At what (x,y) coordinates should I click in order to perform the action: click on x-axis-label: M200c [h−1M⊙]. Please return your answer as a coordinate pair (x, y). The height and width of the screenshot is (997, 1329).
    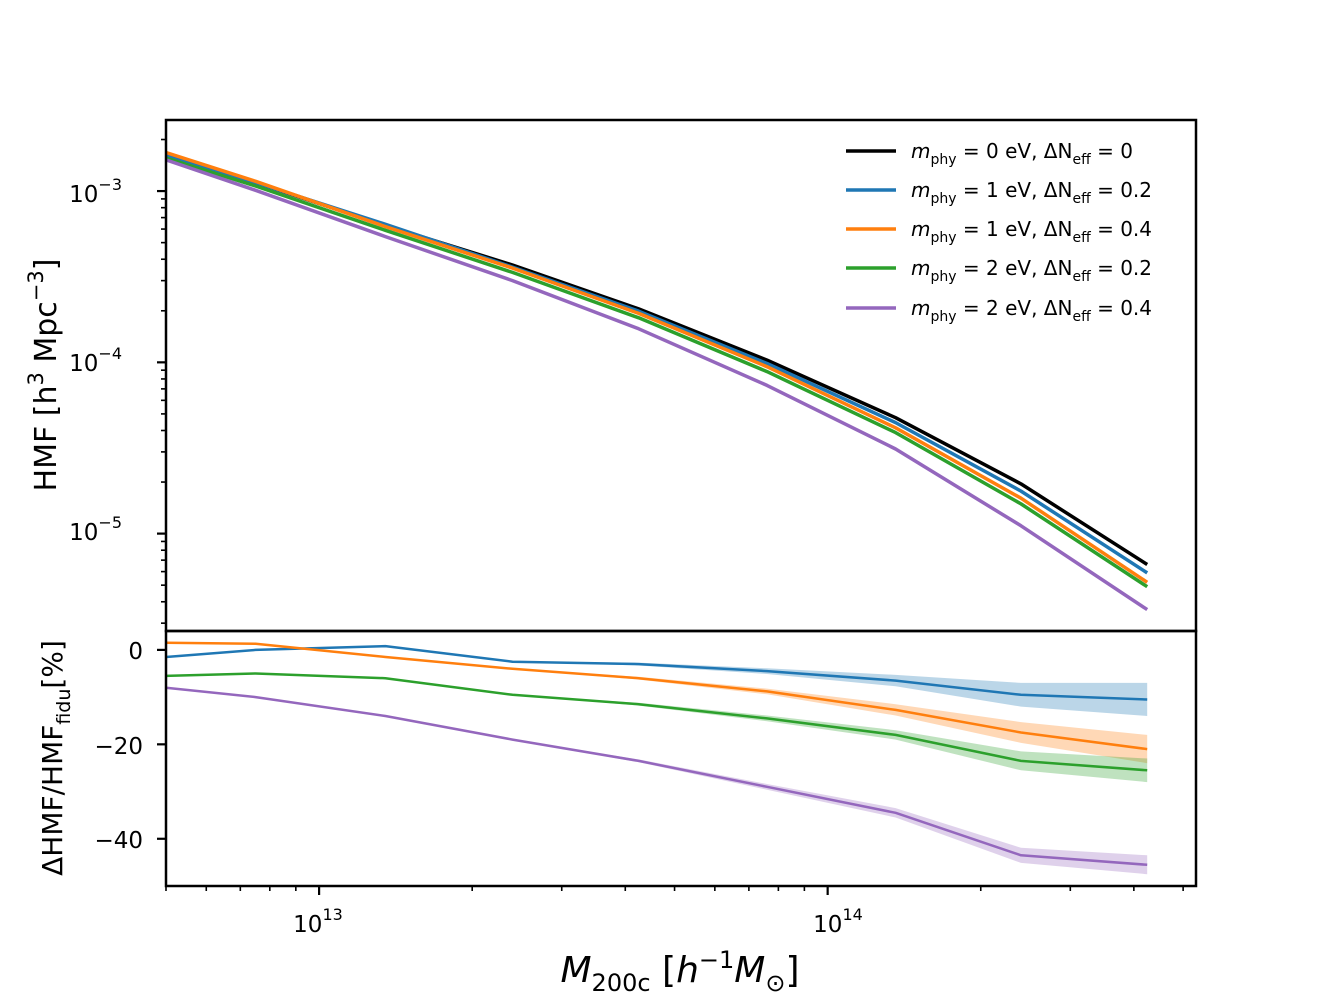
    Looking at the image, I should click on (679, 971).